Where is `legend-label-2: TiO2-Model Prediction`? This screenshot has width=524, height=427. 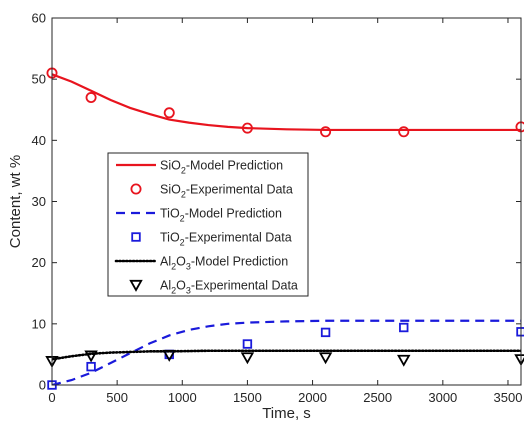 legend-label-2: TiO2-Model Prediction is located at coordinates (221, 215).